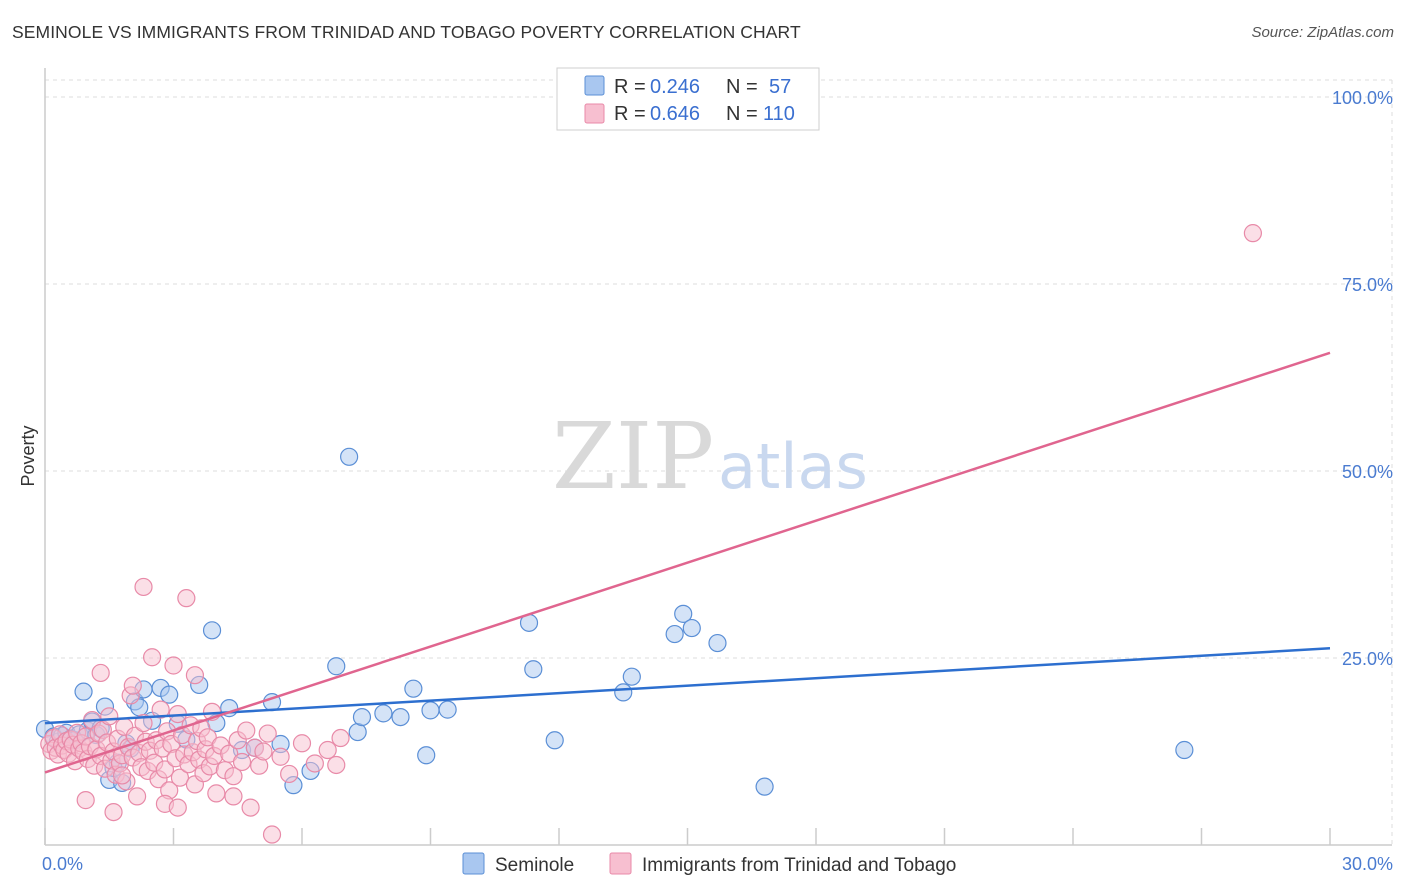 The image size is (1406, 892). I want to click on series-legend-swatch-trinidad, so click(620, 863).